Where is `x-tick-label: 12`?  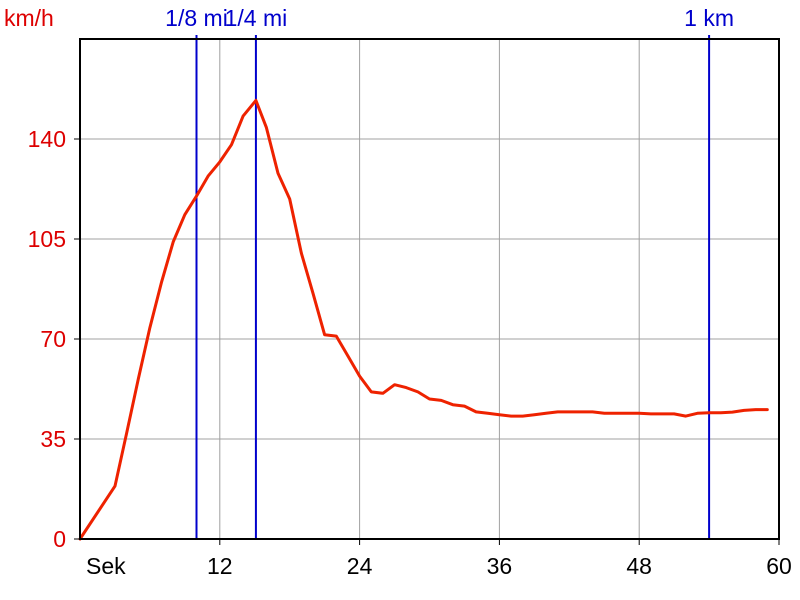
x-tick-label: 12 is located at coordinates (220, 566).